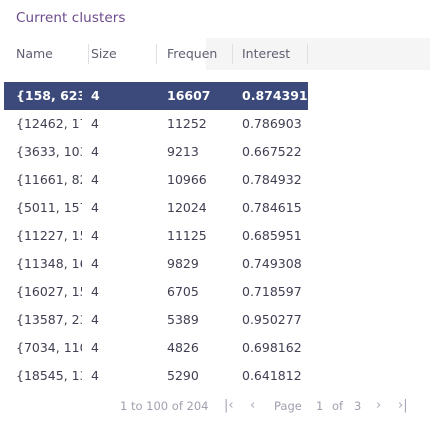 Image resolution: width=434 pixels, height=428 pixels. What do you see at coordinates (183, 263) in the screenshot?
I see `cell-frequency: 9829` at bounding box center [183, 263].